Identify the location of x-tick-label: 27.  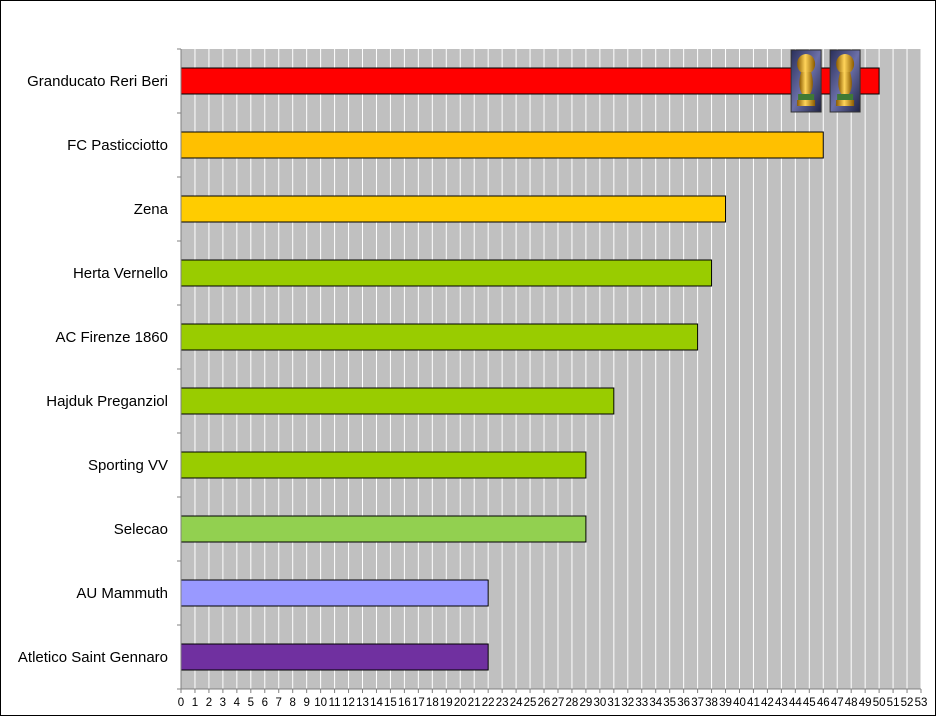
(558, 703).